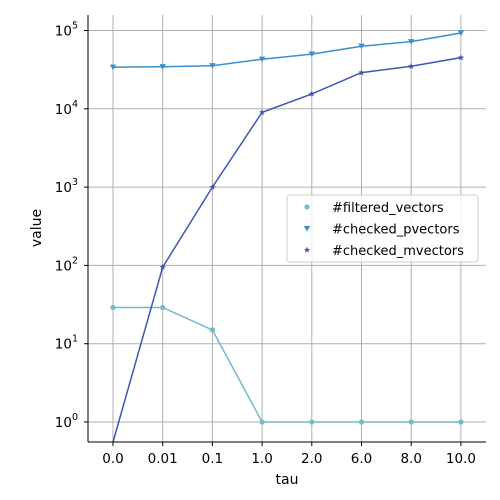 The height and width of the screenshot is (500, 500). Describe the element at coordinates (66, 343) in the screenshot. I see `y-tick-label: 10¹` at that location.